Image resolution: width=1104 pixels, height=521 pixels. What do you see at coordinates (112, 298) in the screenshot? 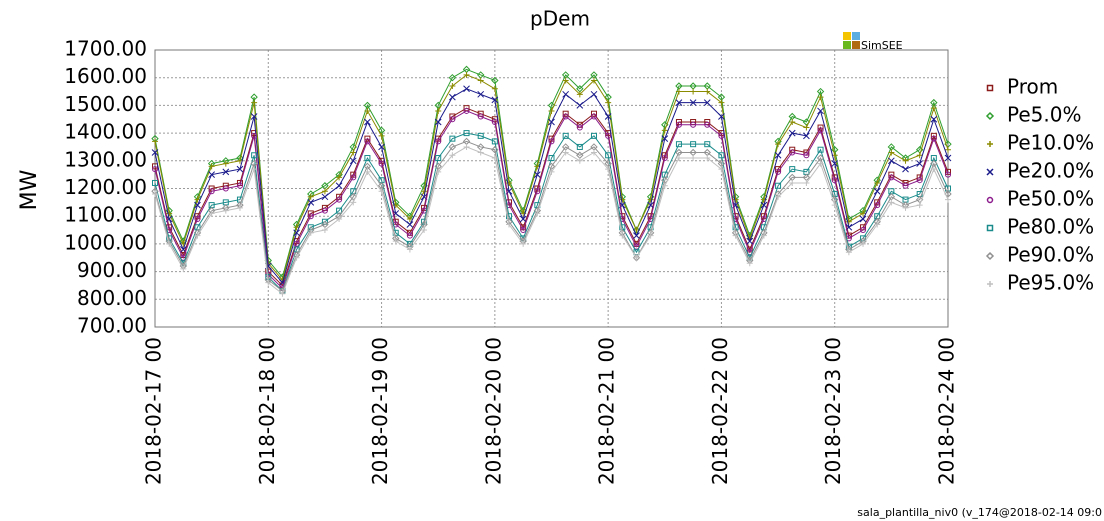
I see `y-tick-label: 800.00` at bounding box center [112, 298].